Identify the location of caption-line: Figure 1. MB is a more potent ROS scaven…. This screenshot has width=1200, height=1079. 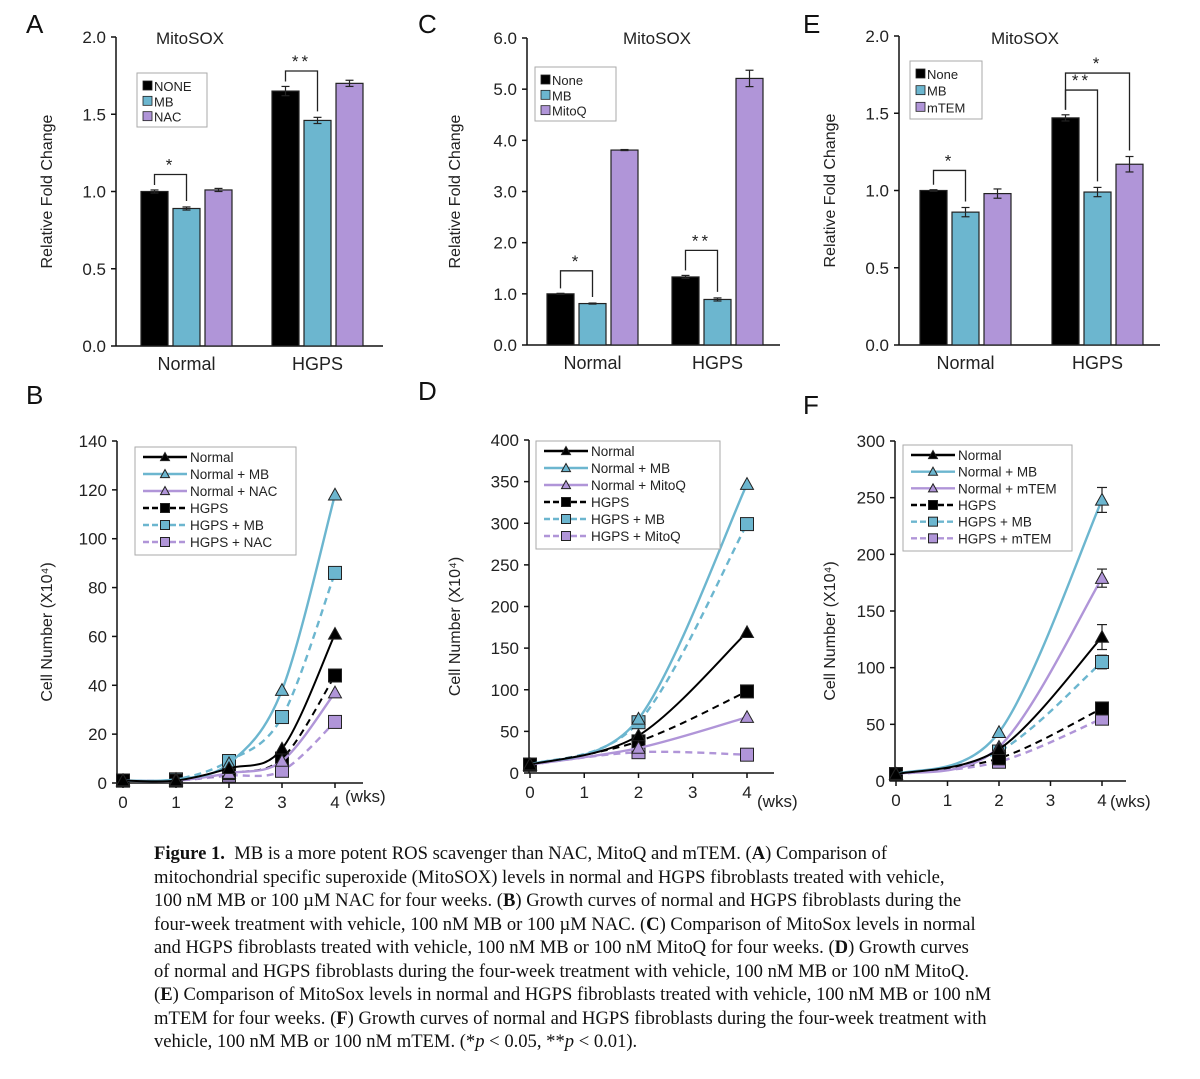
(659, 854).